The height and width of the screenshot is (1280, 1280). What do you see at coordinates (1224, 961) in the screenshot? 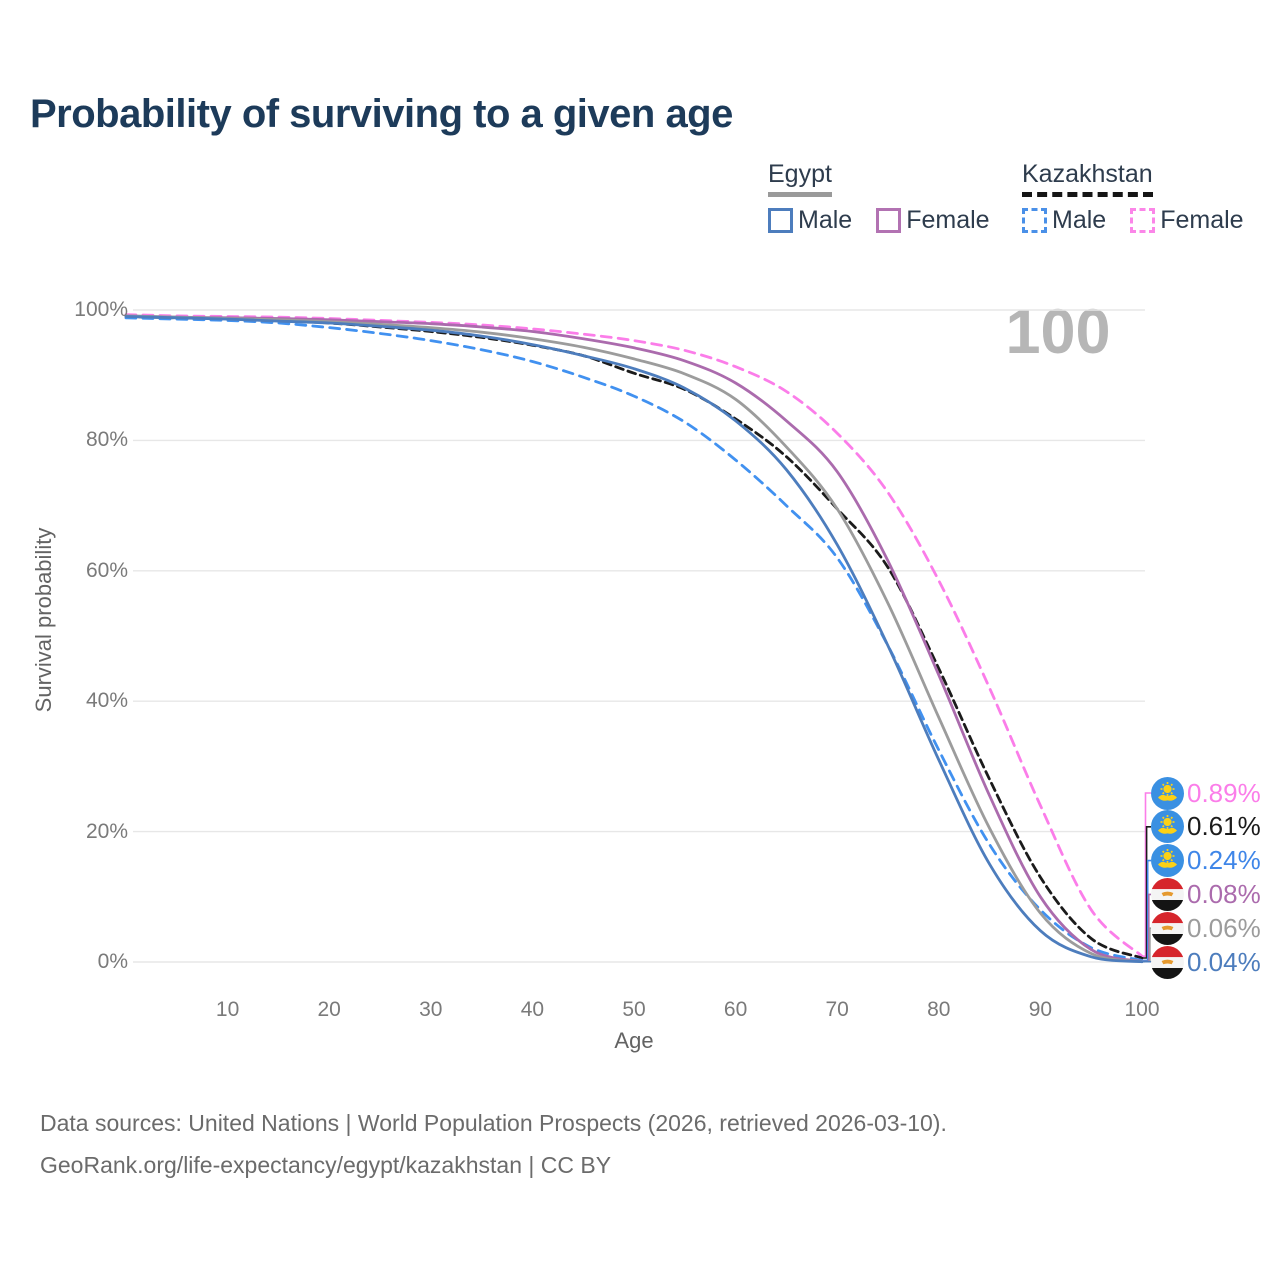
I see `end-label-value: 0.04%` at bounding box center [1224, 961].